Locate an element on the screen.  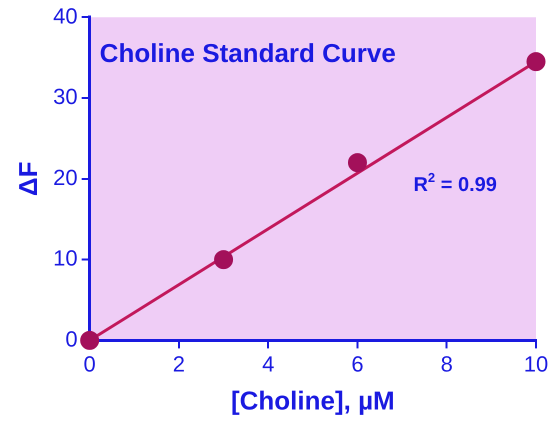
y-tick-label: 30 is located at coordinates (65, 97).